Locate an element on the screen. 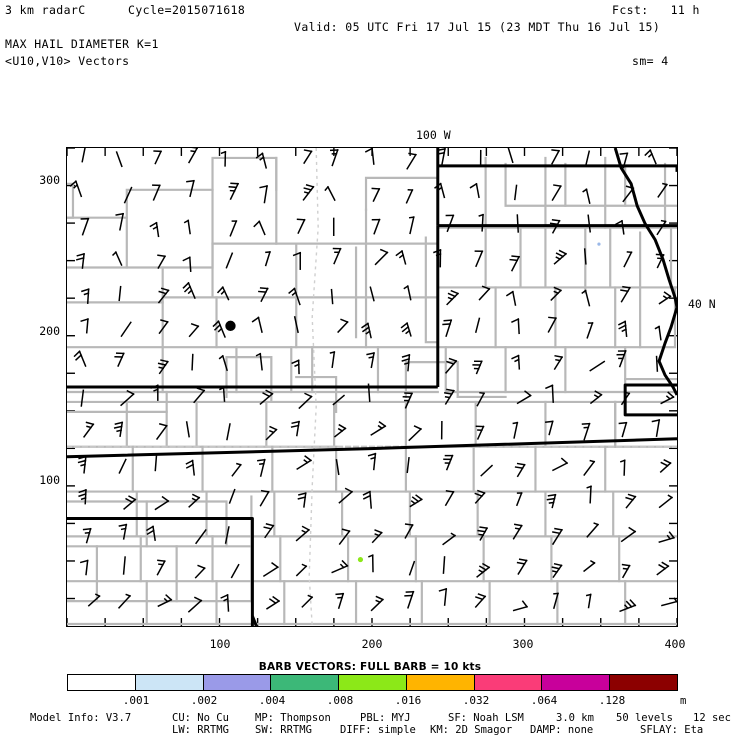 The height and width of the screenshot is (740, 740). colorbar is located at coordinates (372, 682).